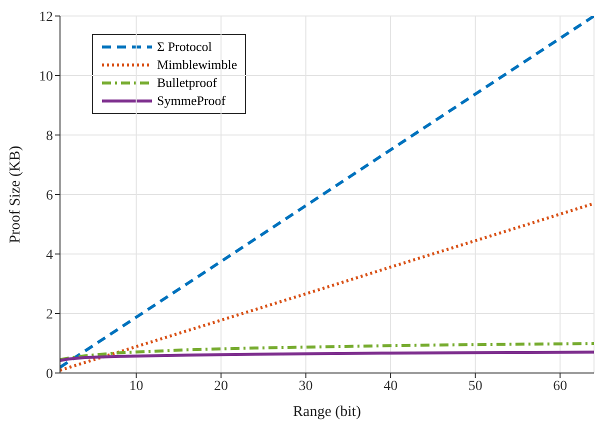 The height and width of the screenshot is (433, 603). I want to click on y-tick-label: 4, so click(49, 255).